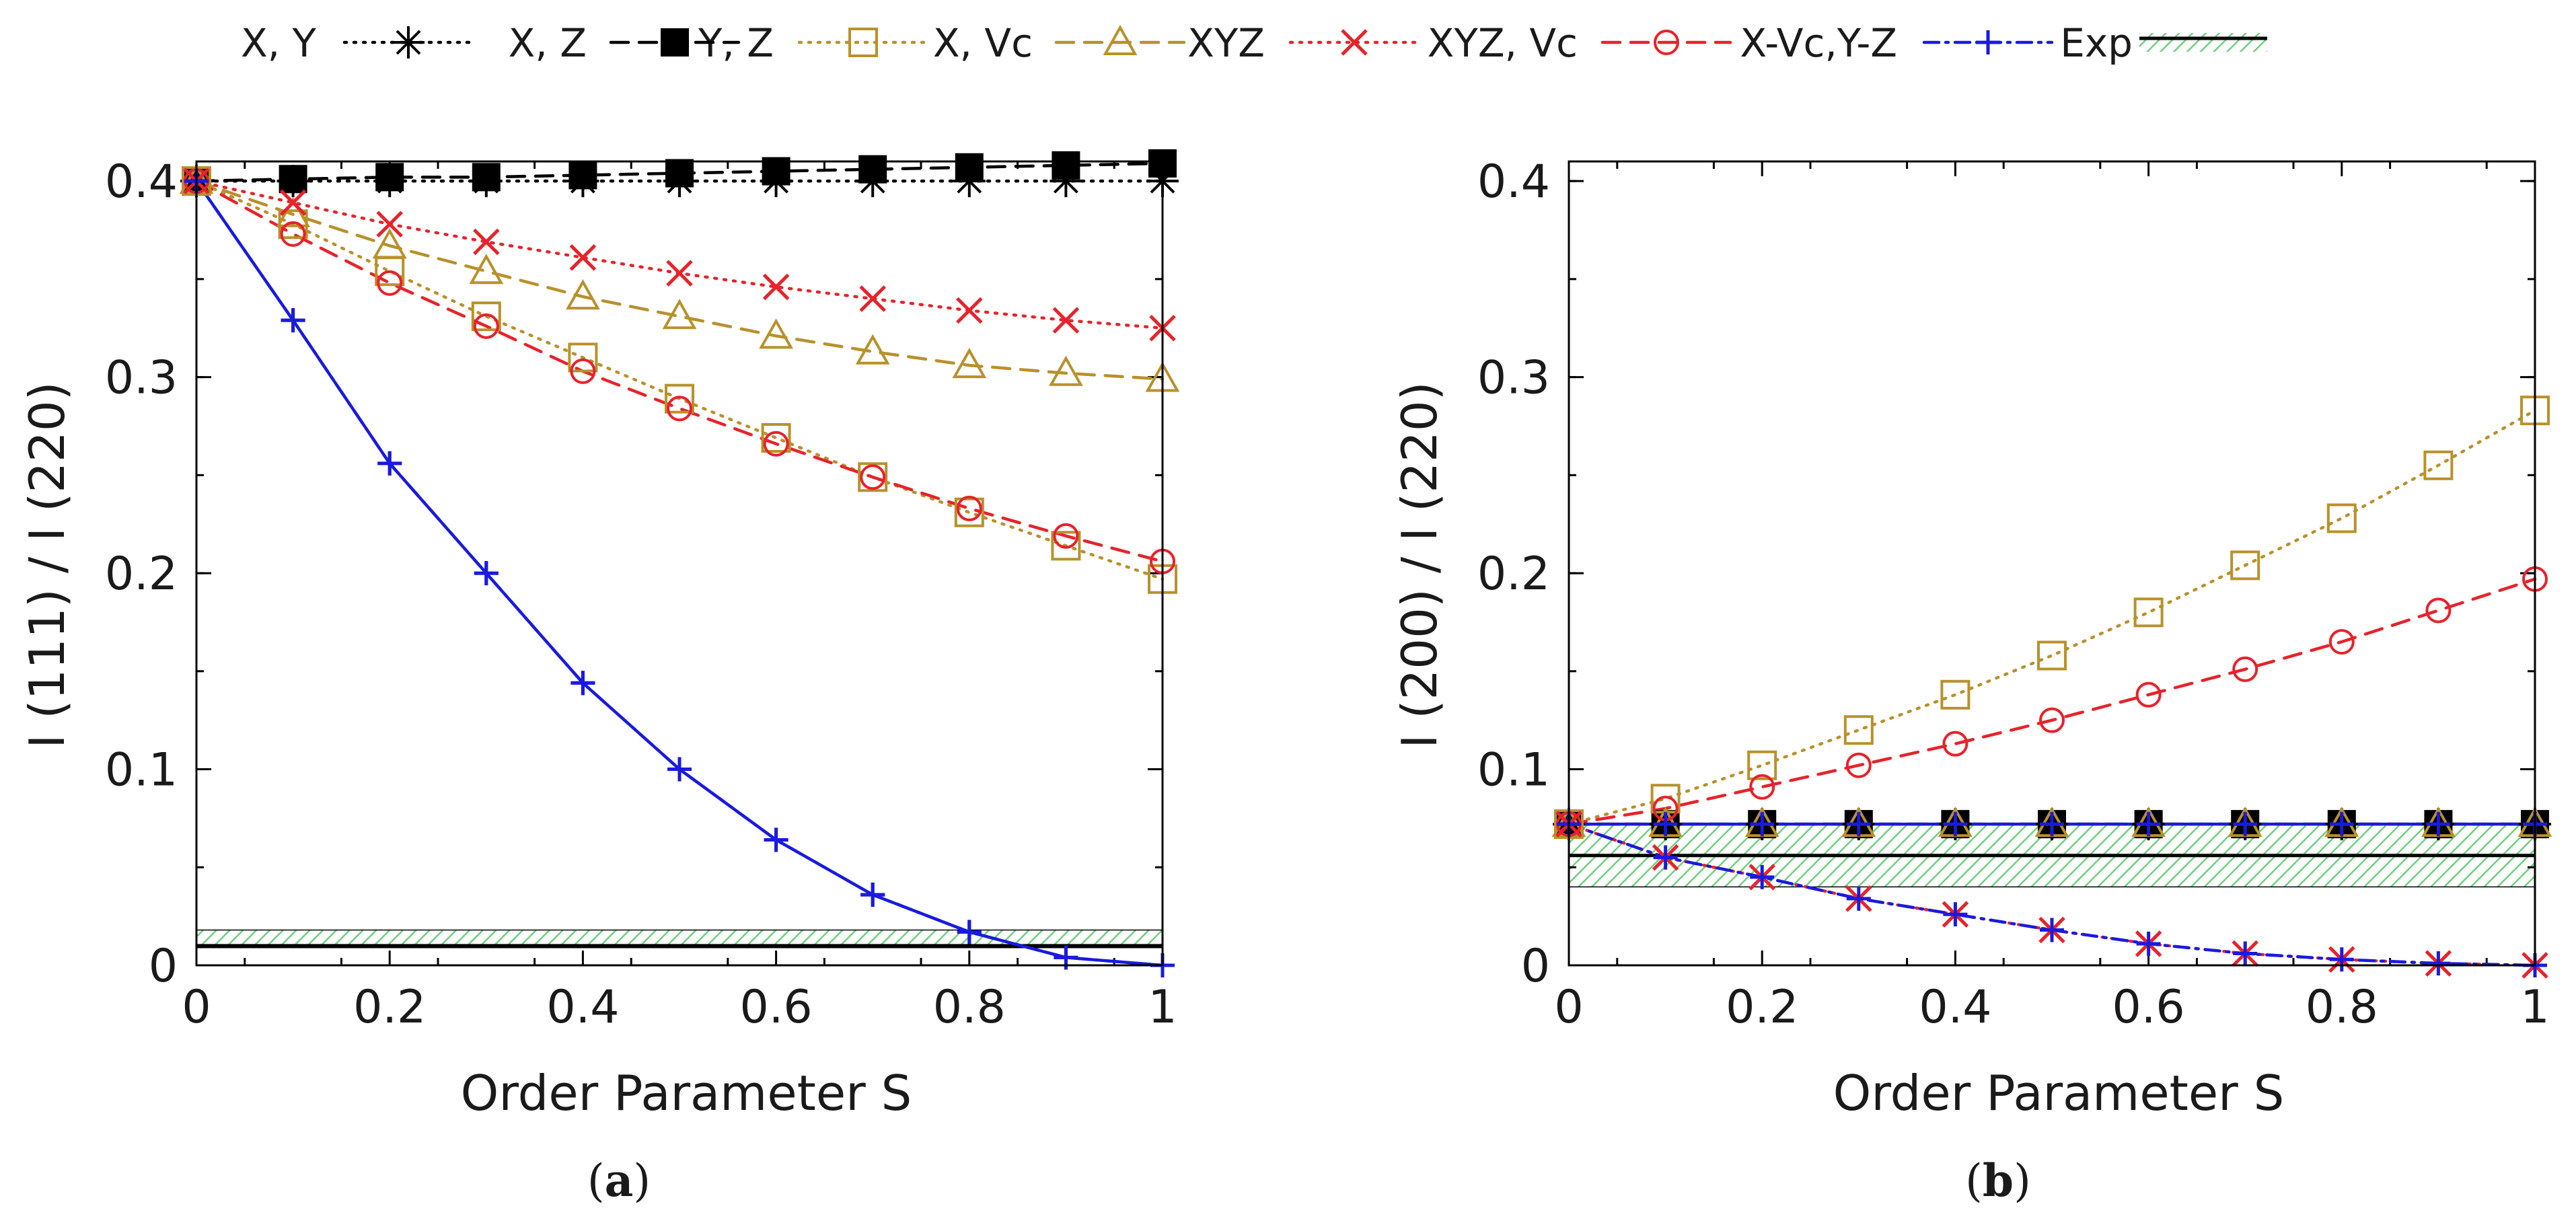 This screenshot has width=2576, height=1229. I want to click on legend-label: X, Z, so click(548, 43).